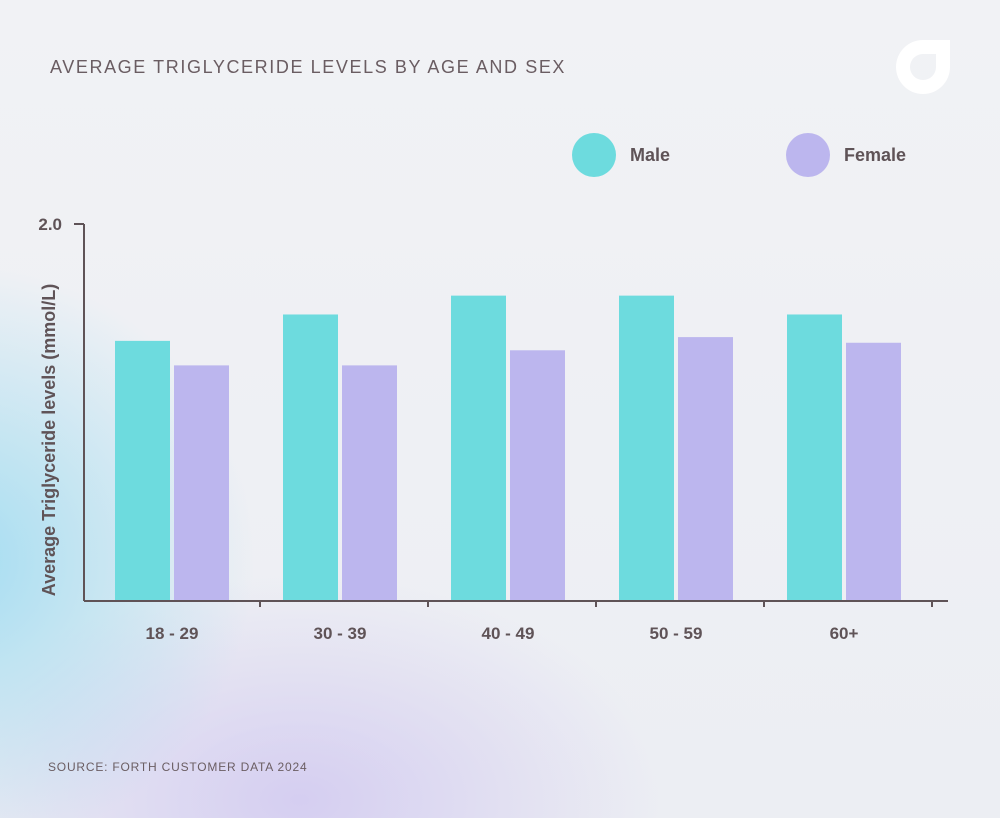  Describe the element at coordinates (650, 154) in the screenshot. I see `legend-label-male: Male` at that location.